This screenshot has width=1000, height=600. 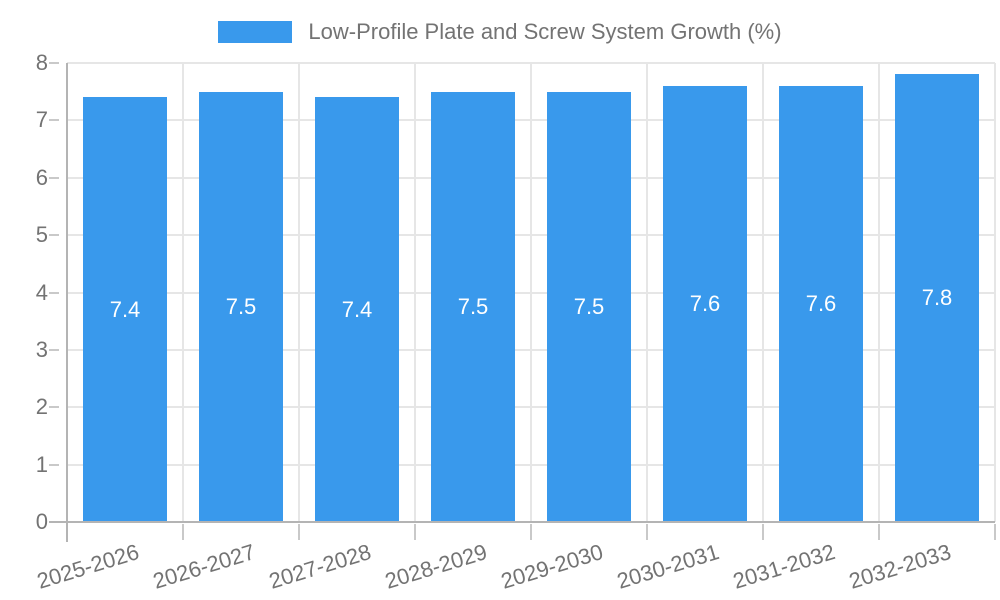 I want to click on y-axis-tick-label: 6, so click(x=41, y=177).